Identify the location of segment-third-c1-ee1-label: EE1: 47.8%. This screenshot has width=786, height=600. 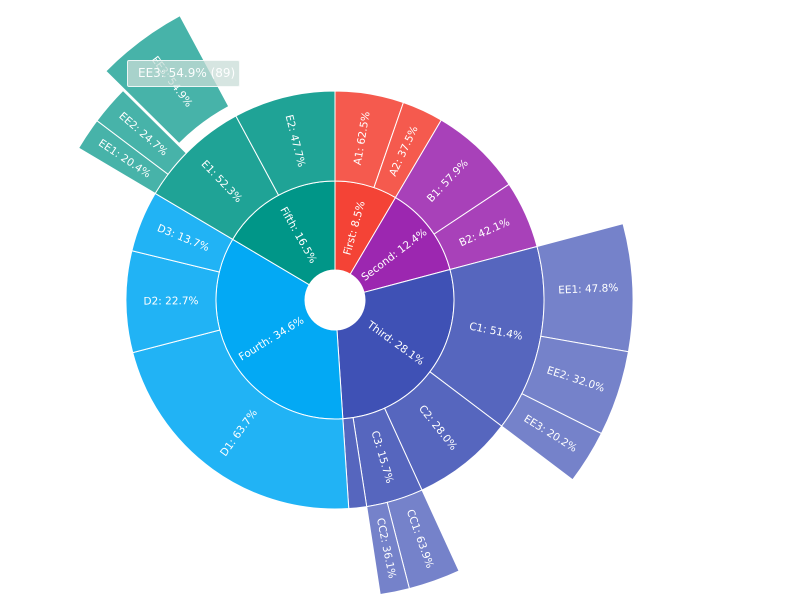
(588, 289).